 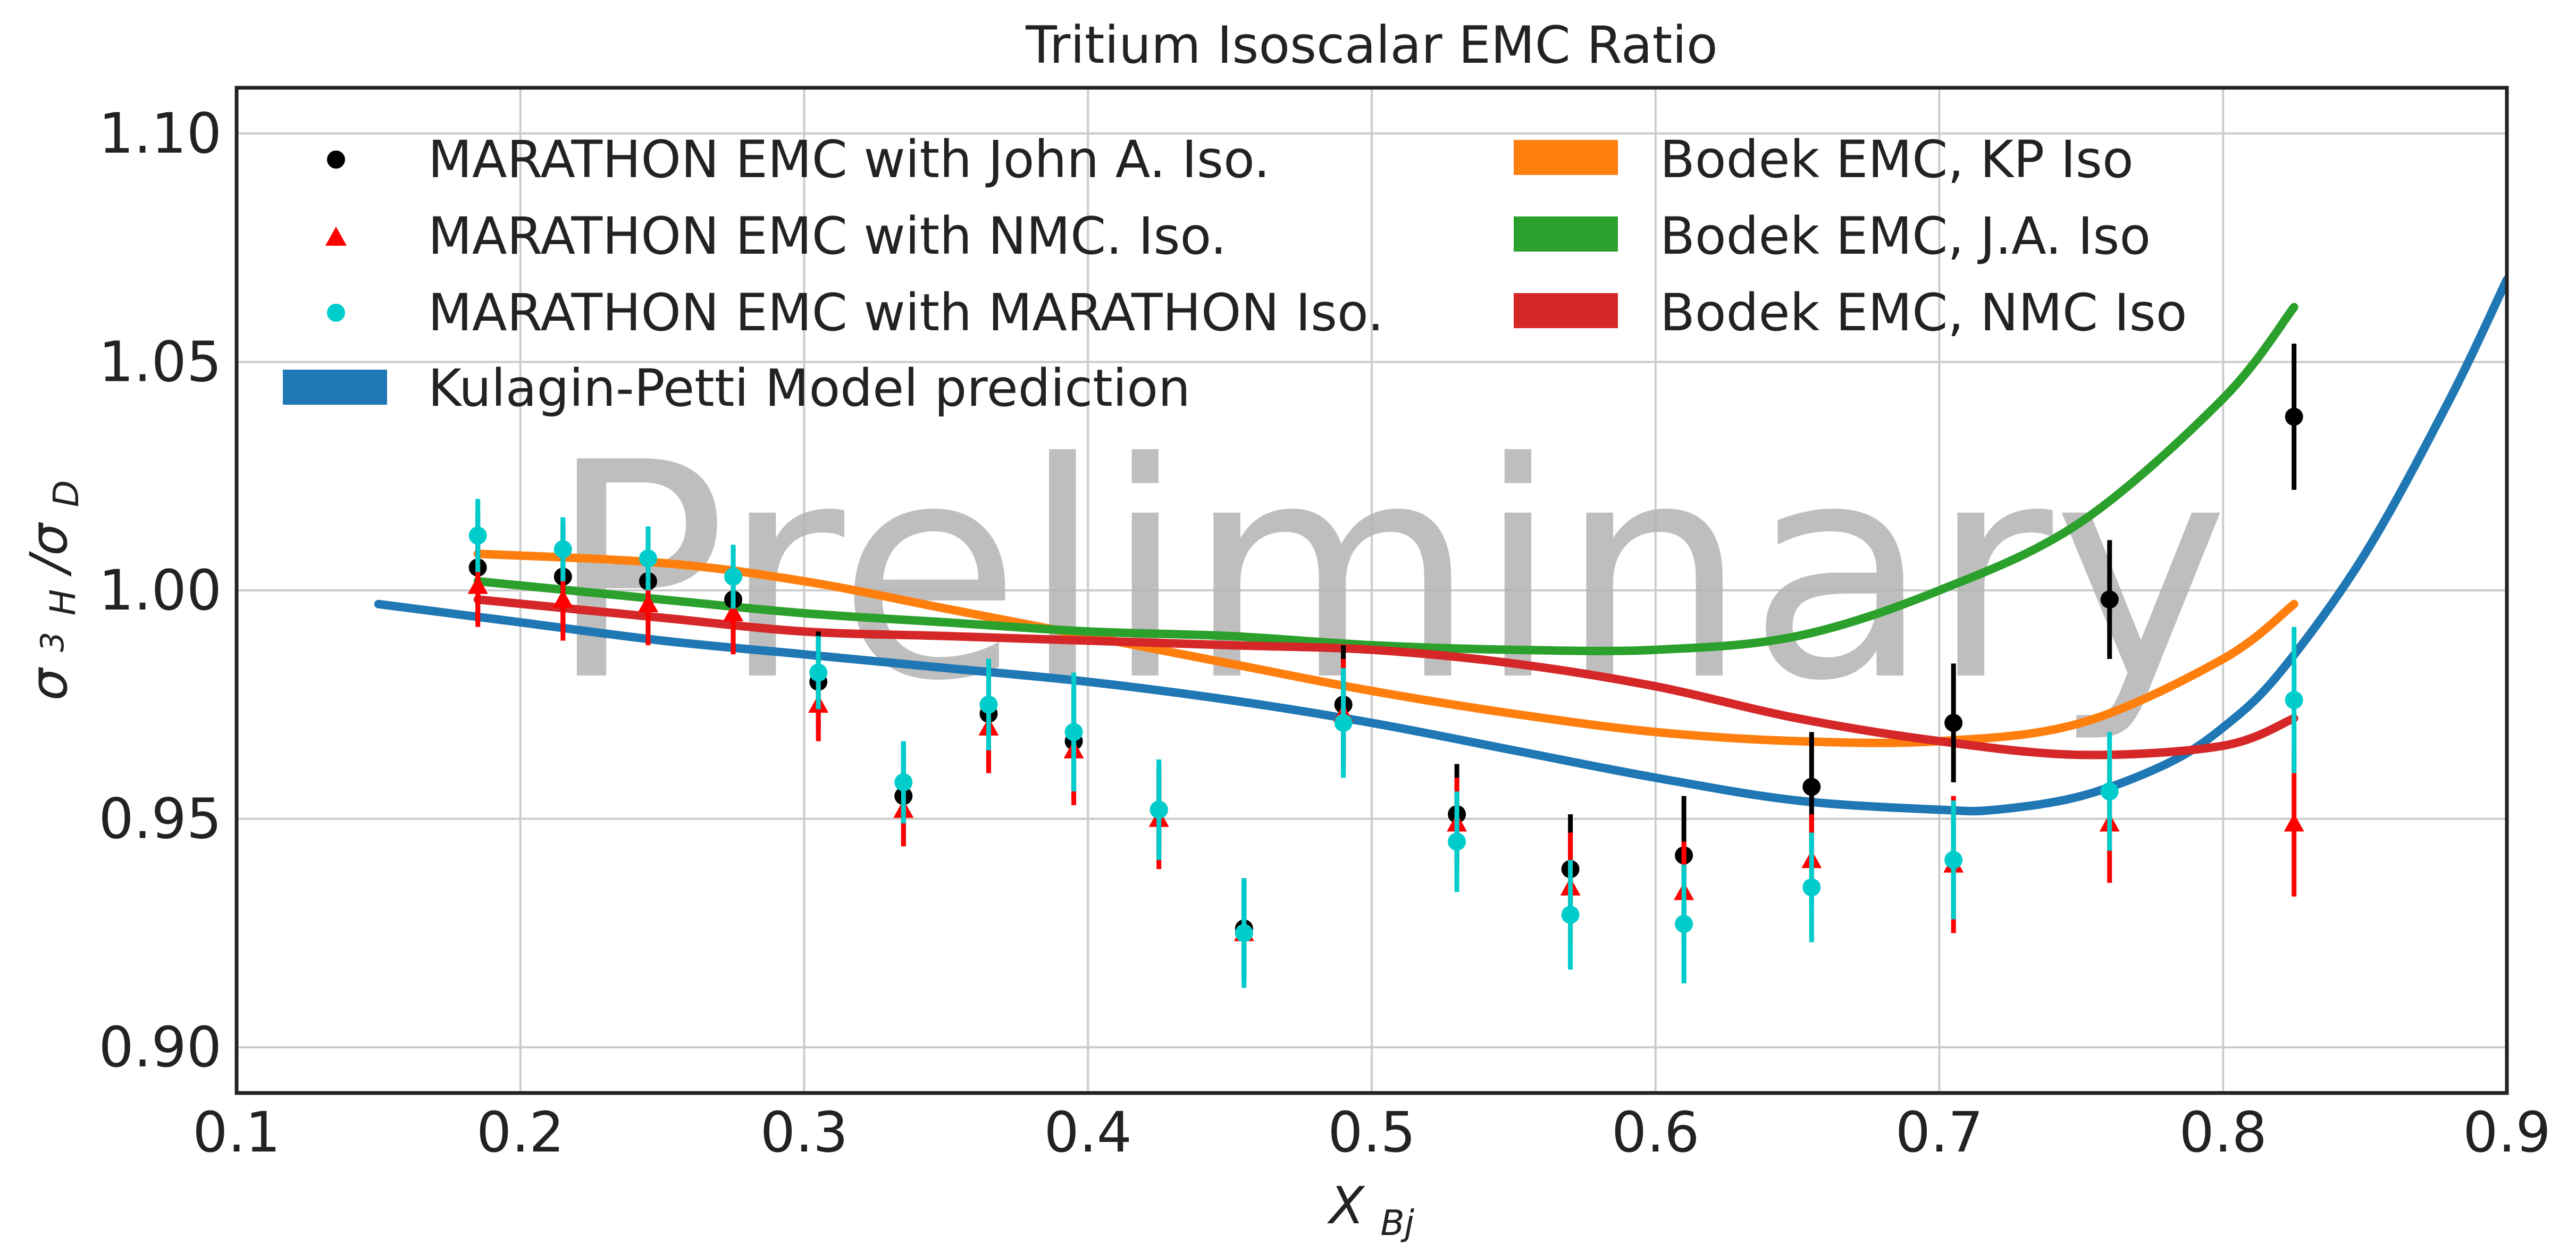 What do you see at coordinates (49, 549) in the screenshot?
I see `y-axis-title-slash: /σ` at bounding box center [49, 549].